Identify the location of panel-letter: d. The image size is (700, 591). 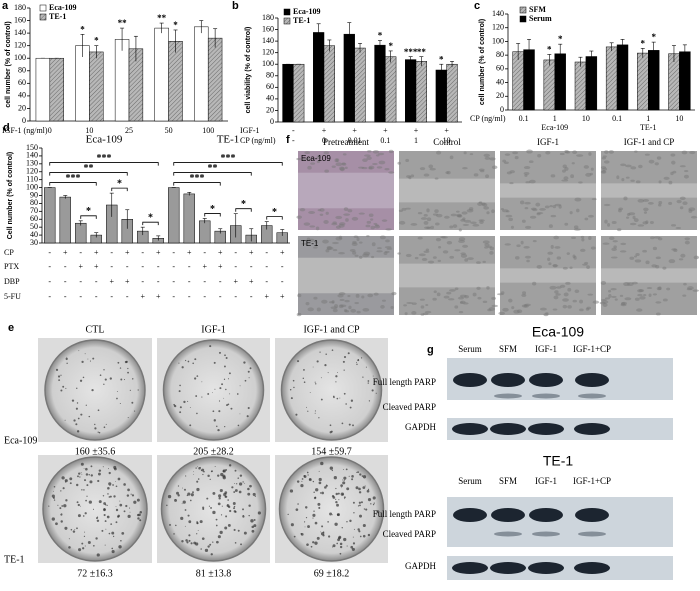
(6, 128).